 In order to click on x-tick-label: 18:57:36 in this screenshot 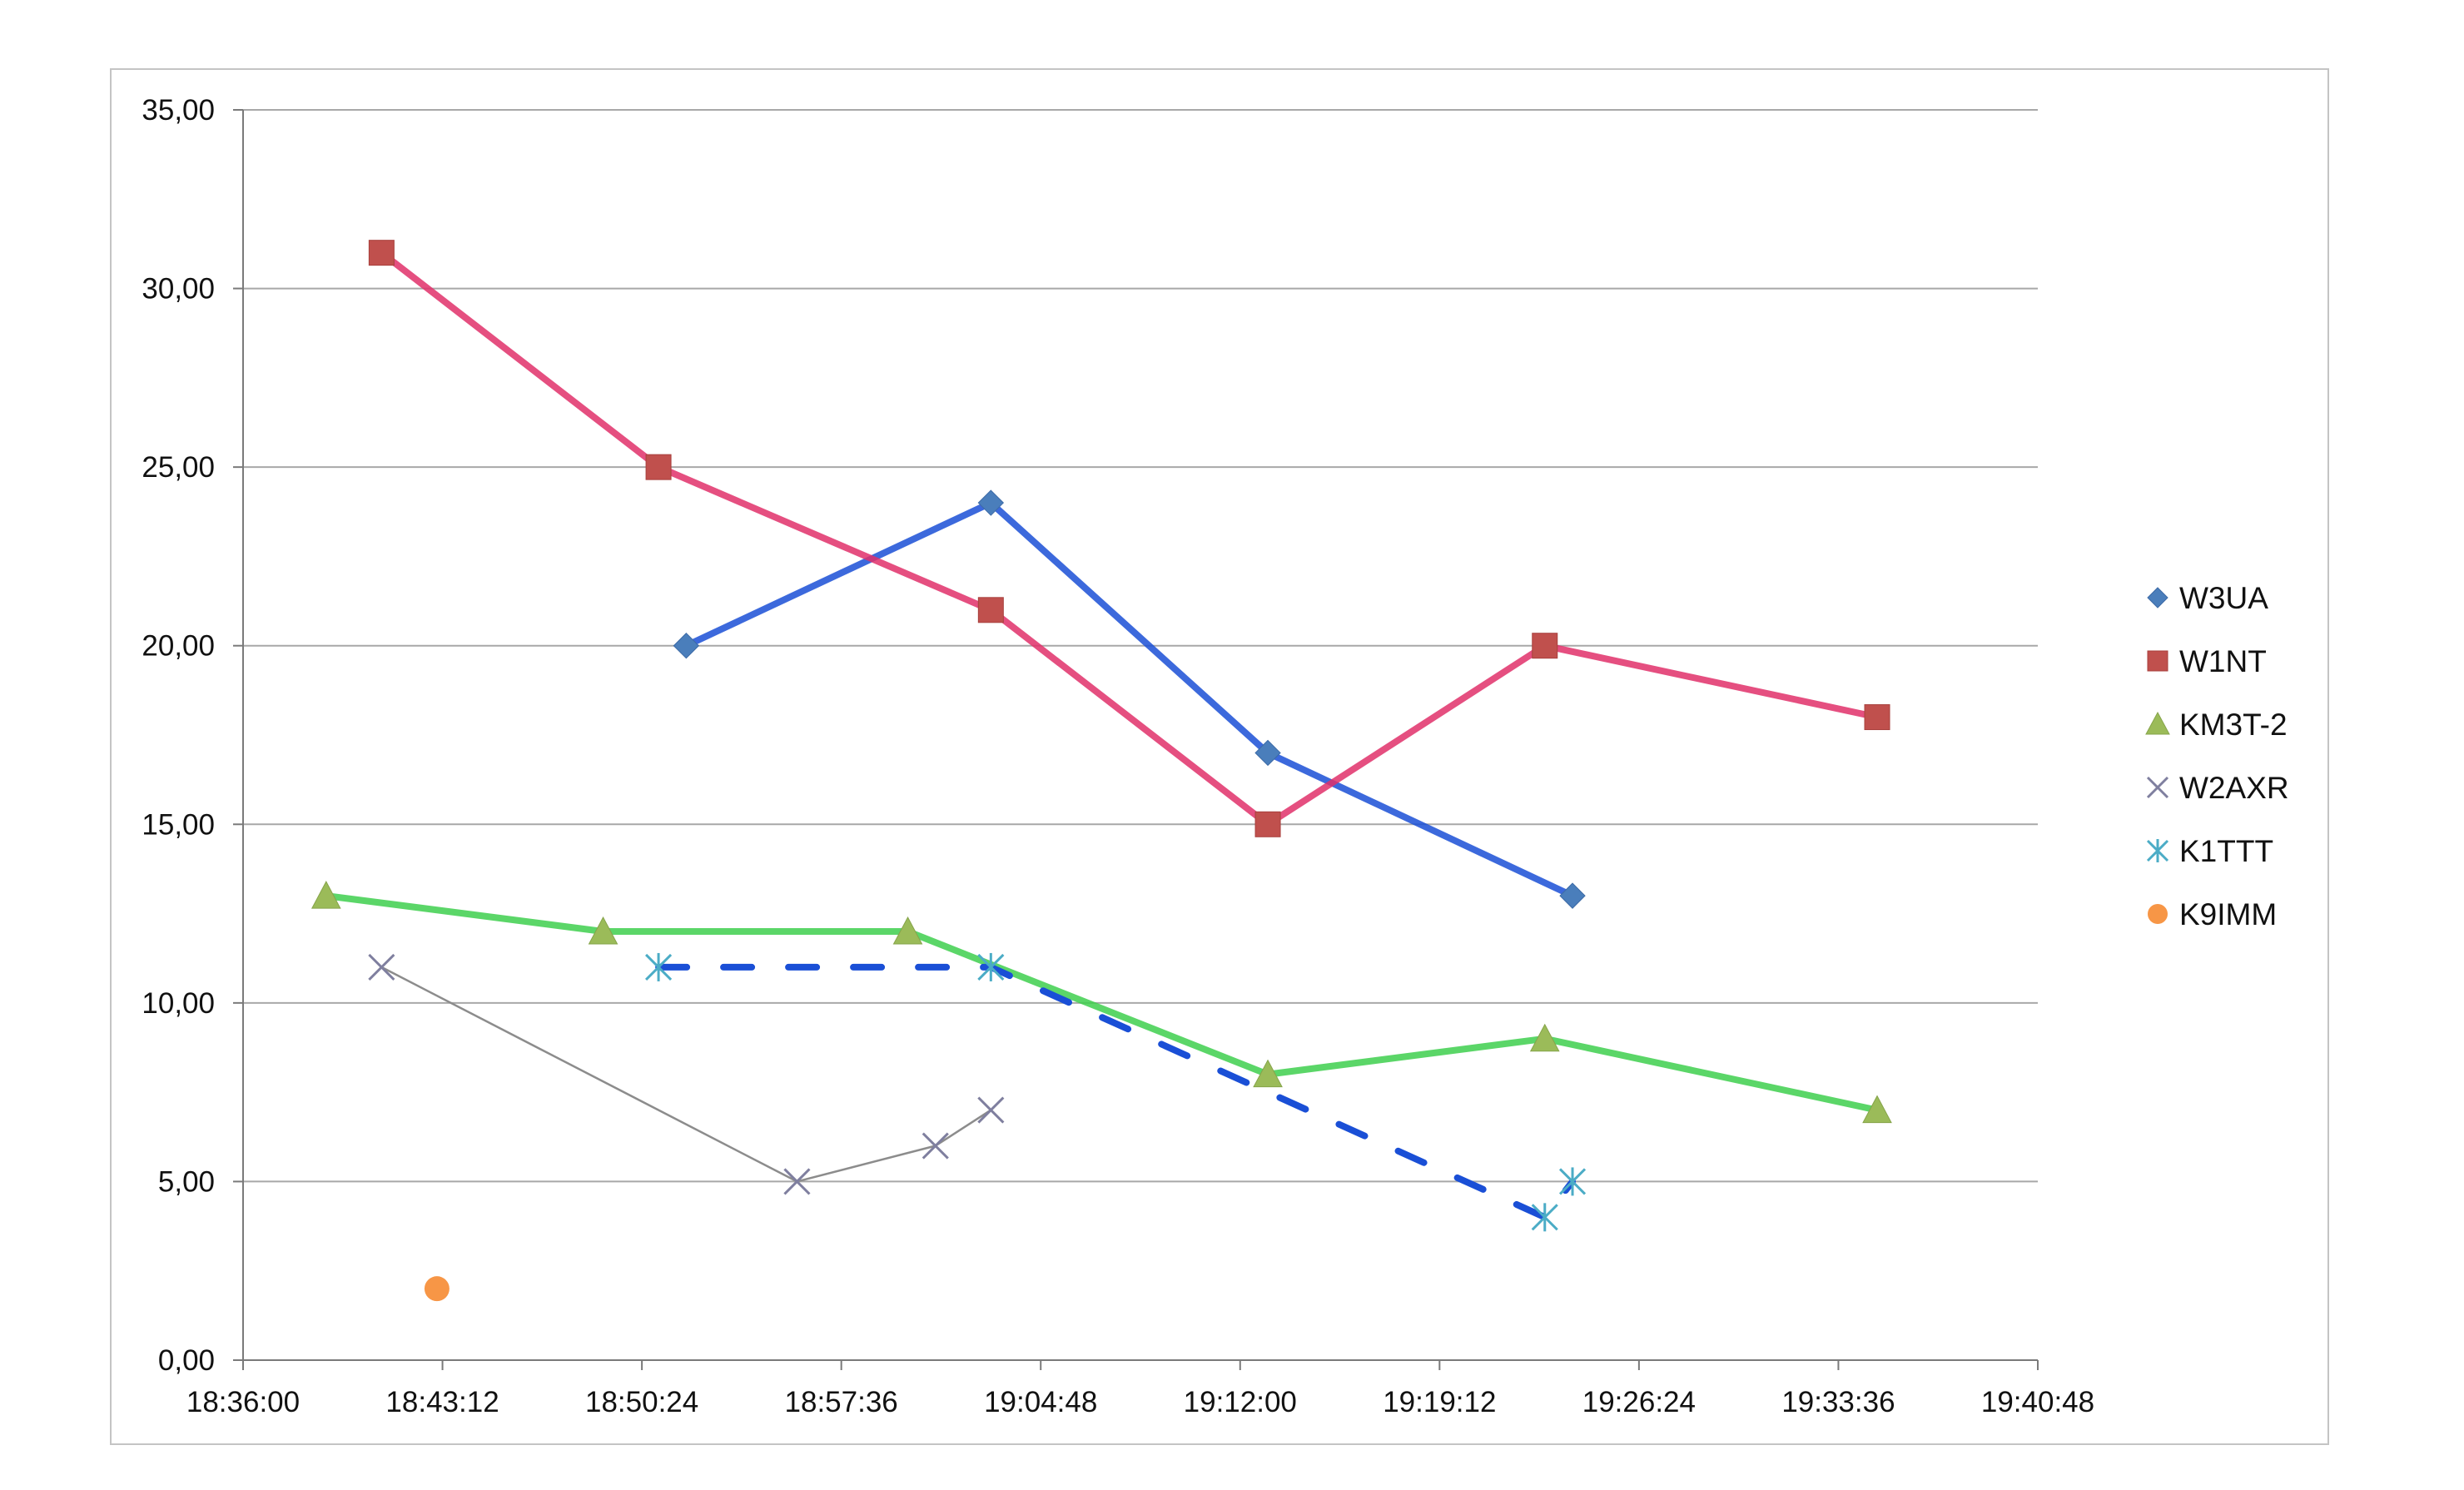, I will do `click(841, 1402)`.